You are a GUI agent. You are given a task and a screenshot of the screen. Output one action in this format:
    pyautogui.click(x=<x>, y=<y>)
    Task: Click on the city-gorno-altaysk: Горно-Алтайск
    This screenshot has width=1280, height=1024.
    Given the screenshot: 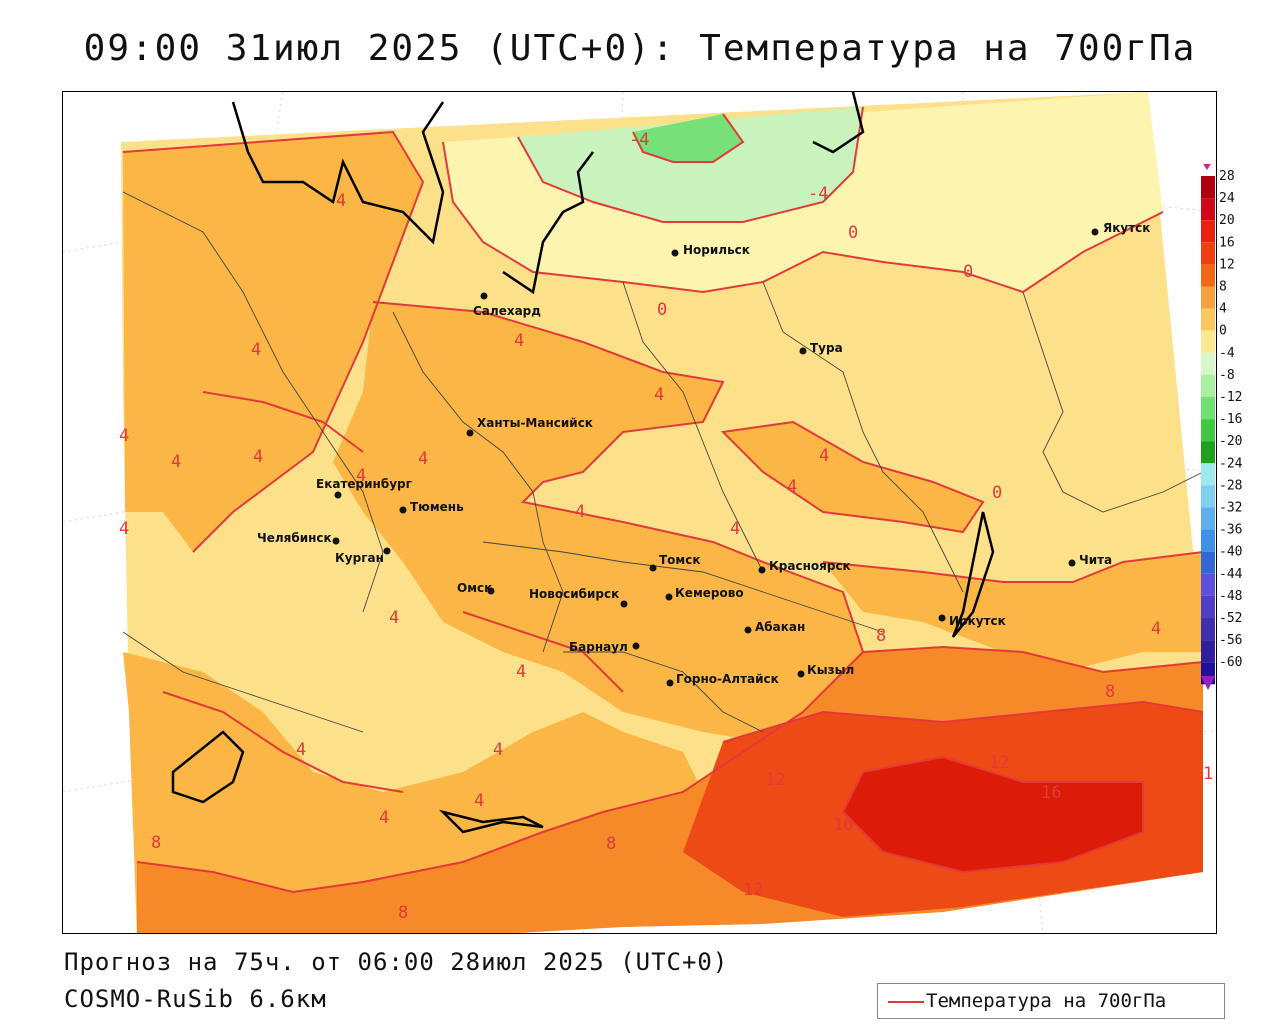 What is the action you would take?
    pyautogui.click(x=722, y=679)
    